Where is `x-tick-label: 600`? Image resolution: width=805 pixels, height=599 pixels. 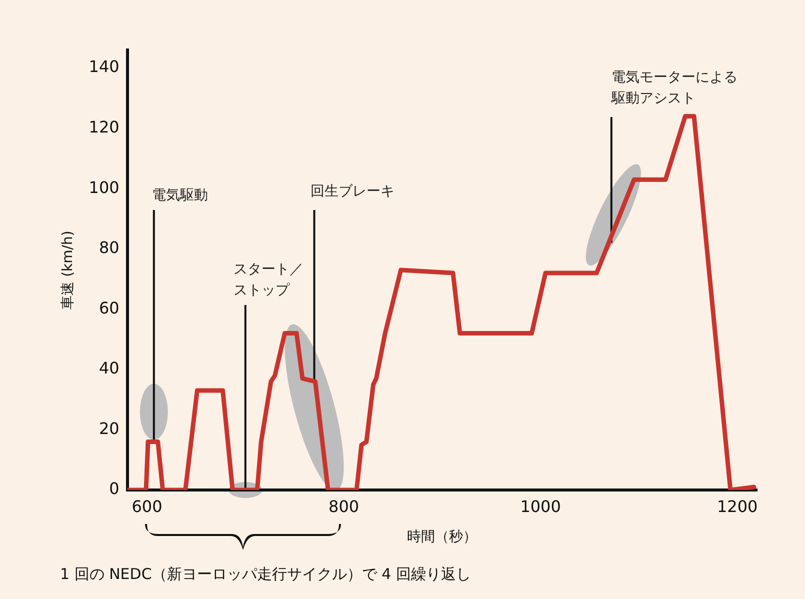 x-tick-label: 600 is located at coordinates (147, 506).